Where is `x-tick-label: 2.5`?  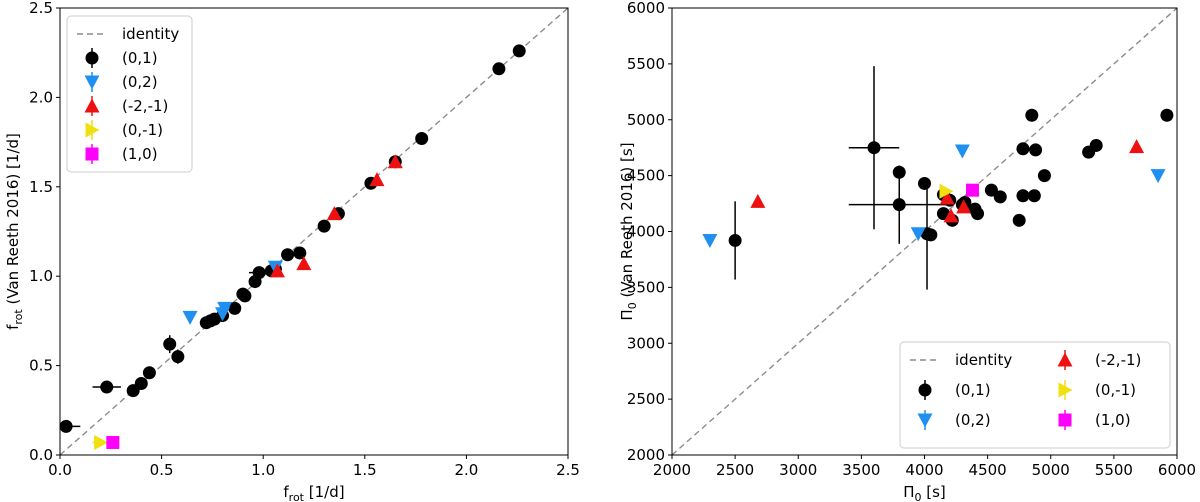 x-tick-label: 2.5 is located at coordinates (568, 470).